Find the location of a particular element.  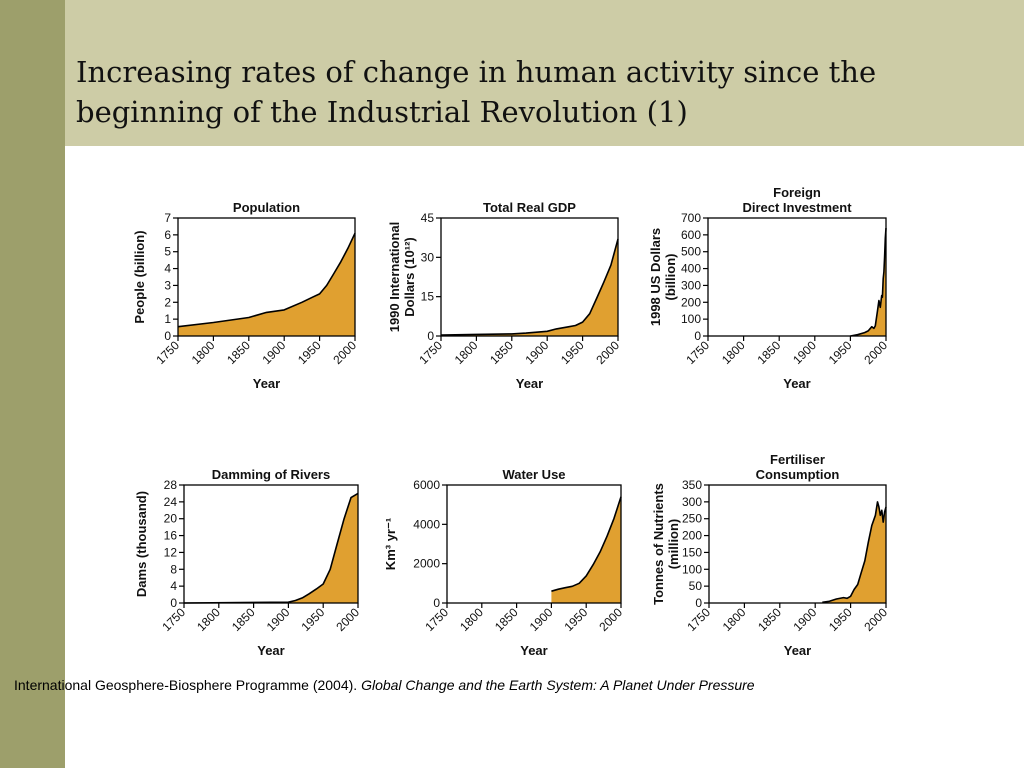

x-tick-label-2-5: 2000 is located at coordinates (875, 352).